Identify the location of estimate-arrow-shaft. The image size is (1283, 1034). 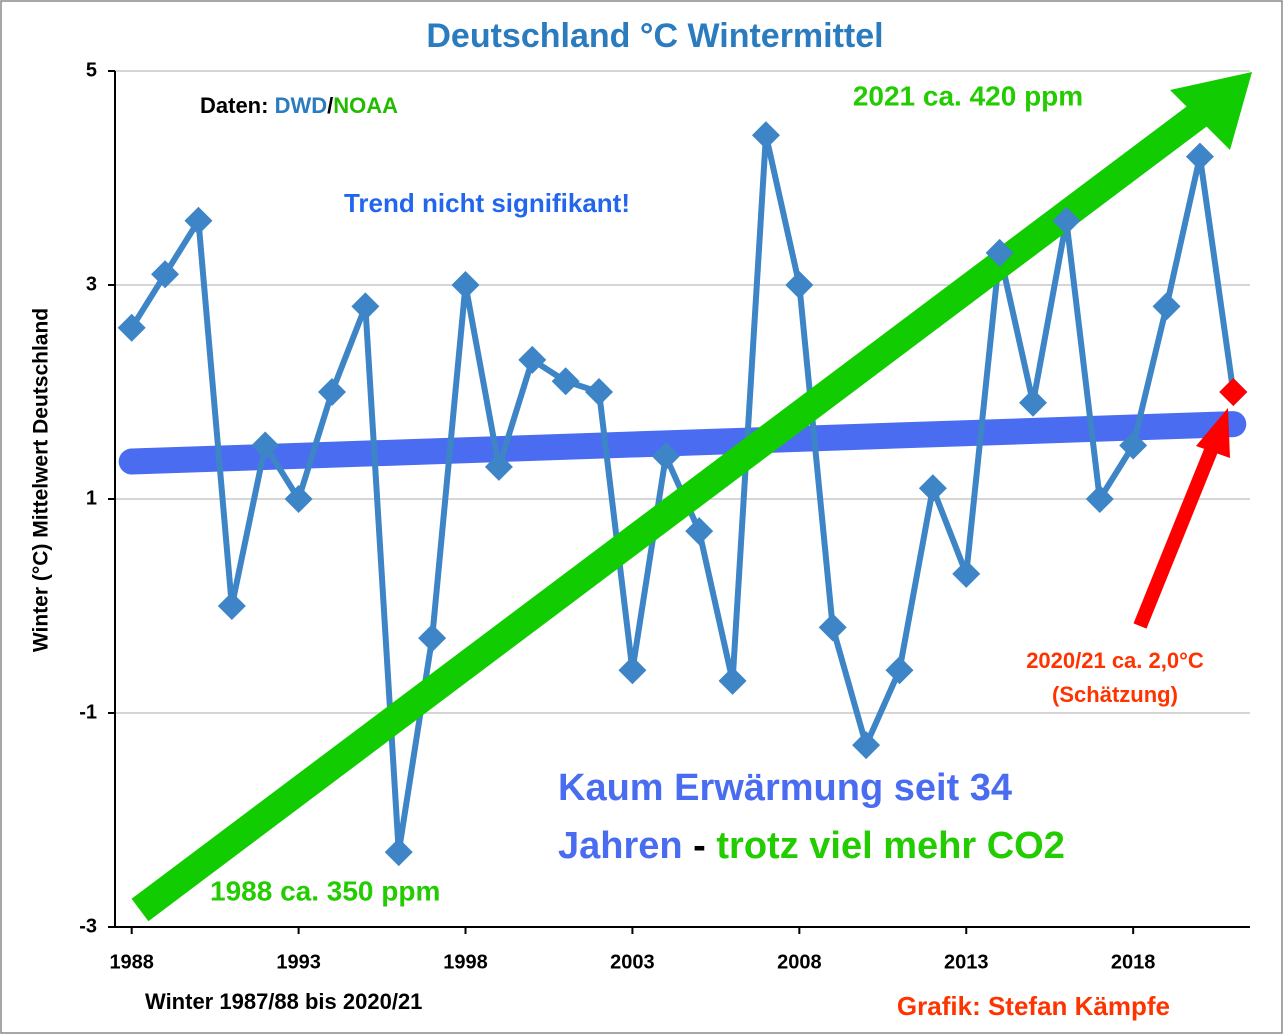
(1176, 537).